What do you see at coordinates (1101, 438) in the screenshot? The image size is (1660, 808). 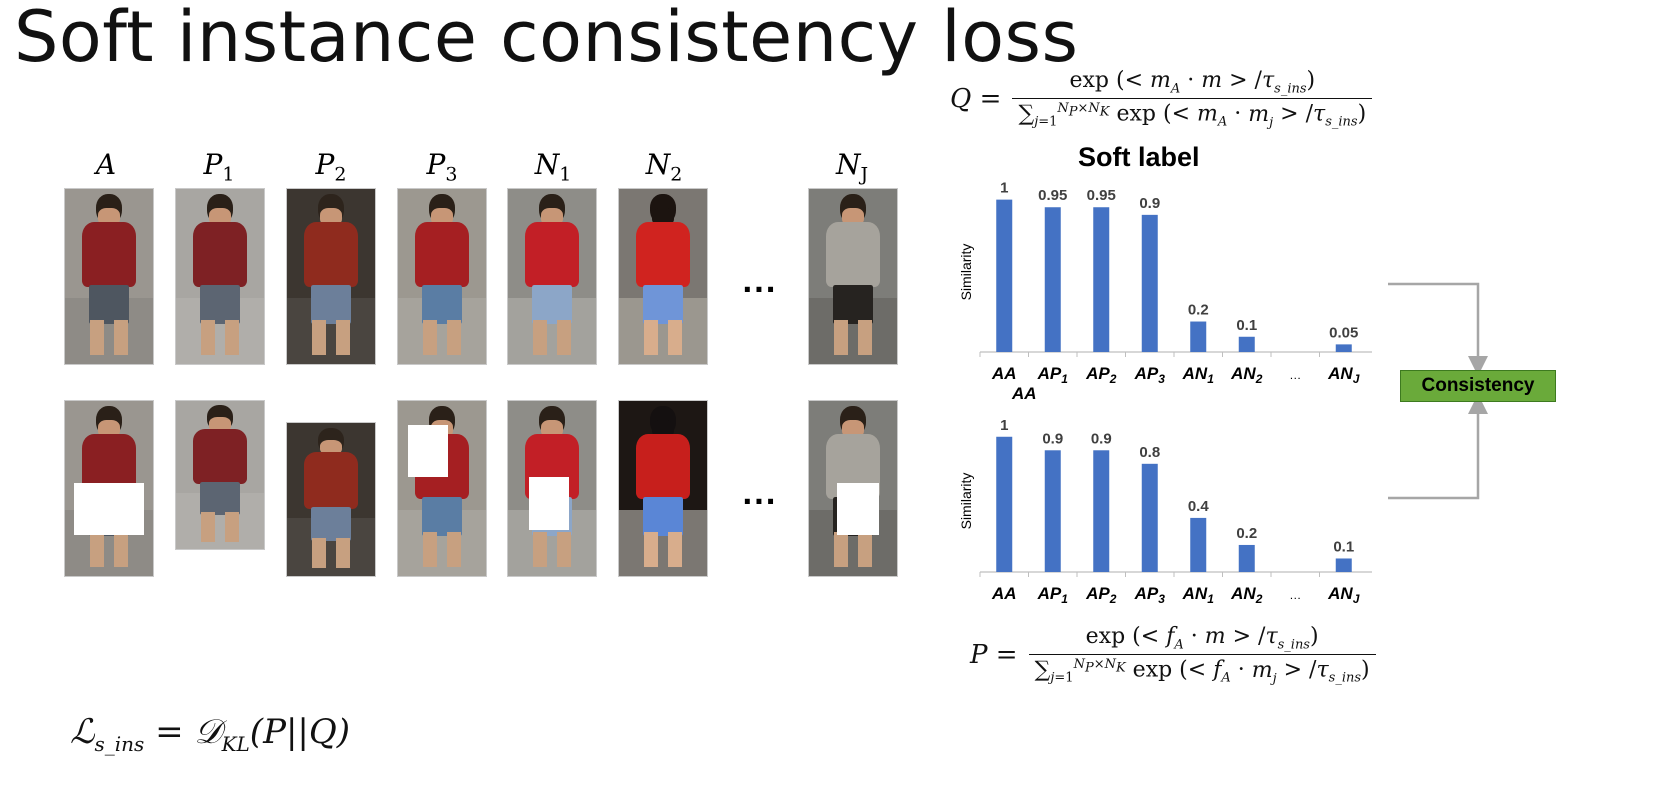 I see `data-label-ap2: 0.9` at bounding box center [1101, 438].